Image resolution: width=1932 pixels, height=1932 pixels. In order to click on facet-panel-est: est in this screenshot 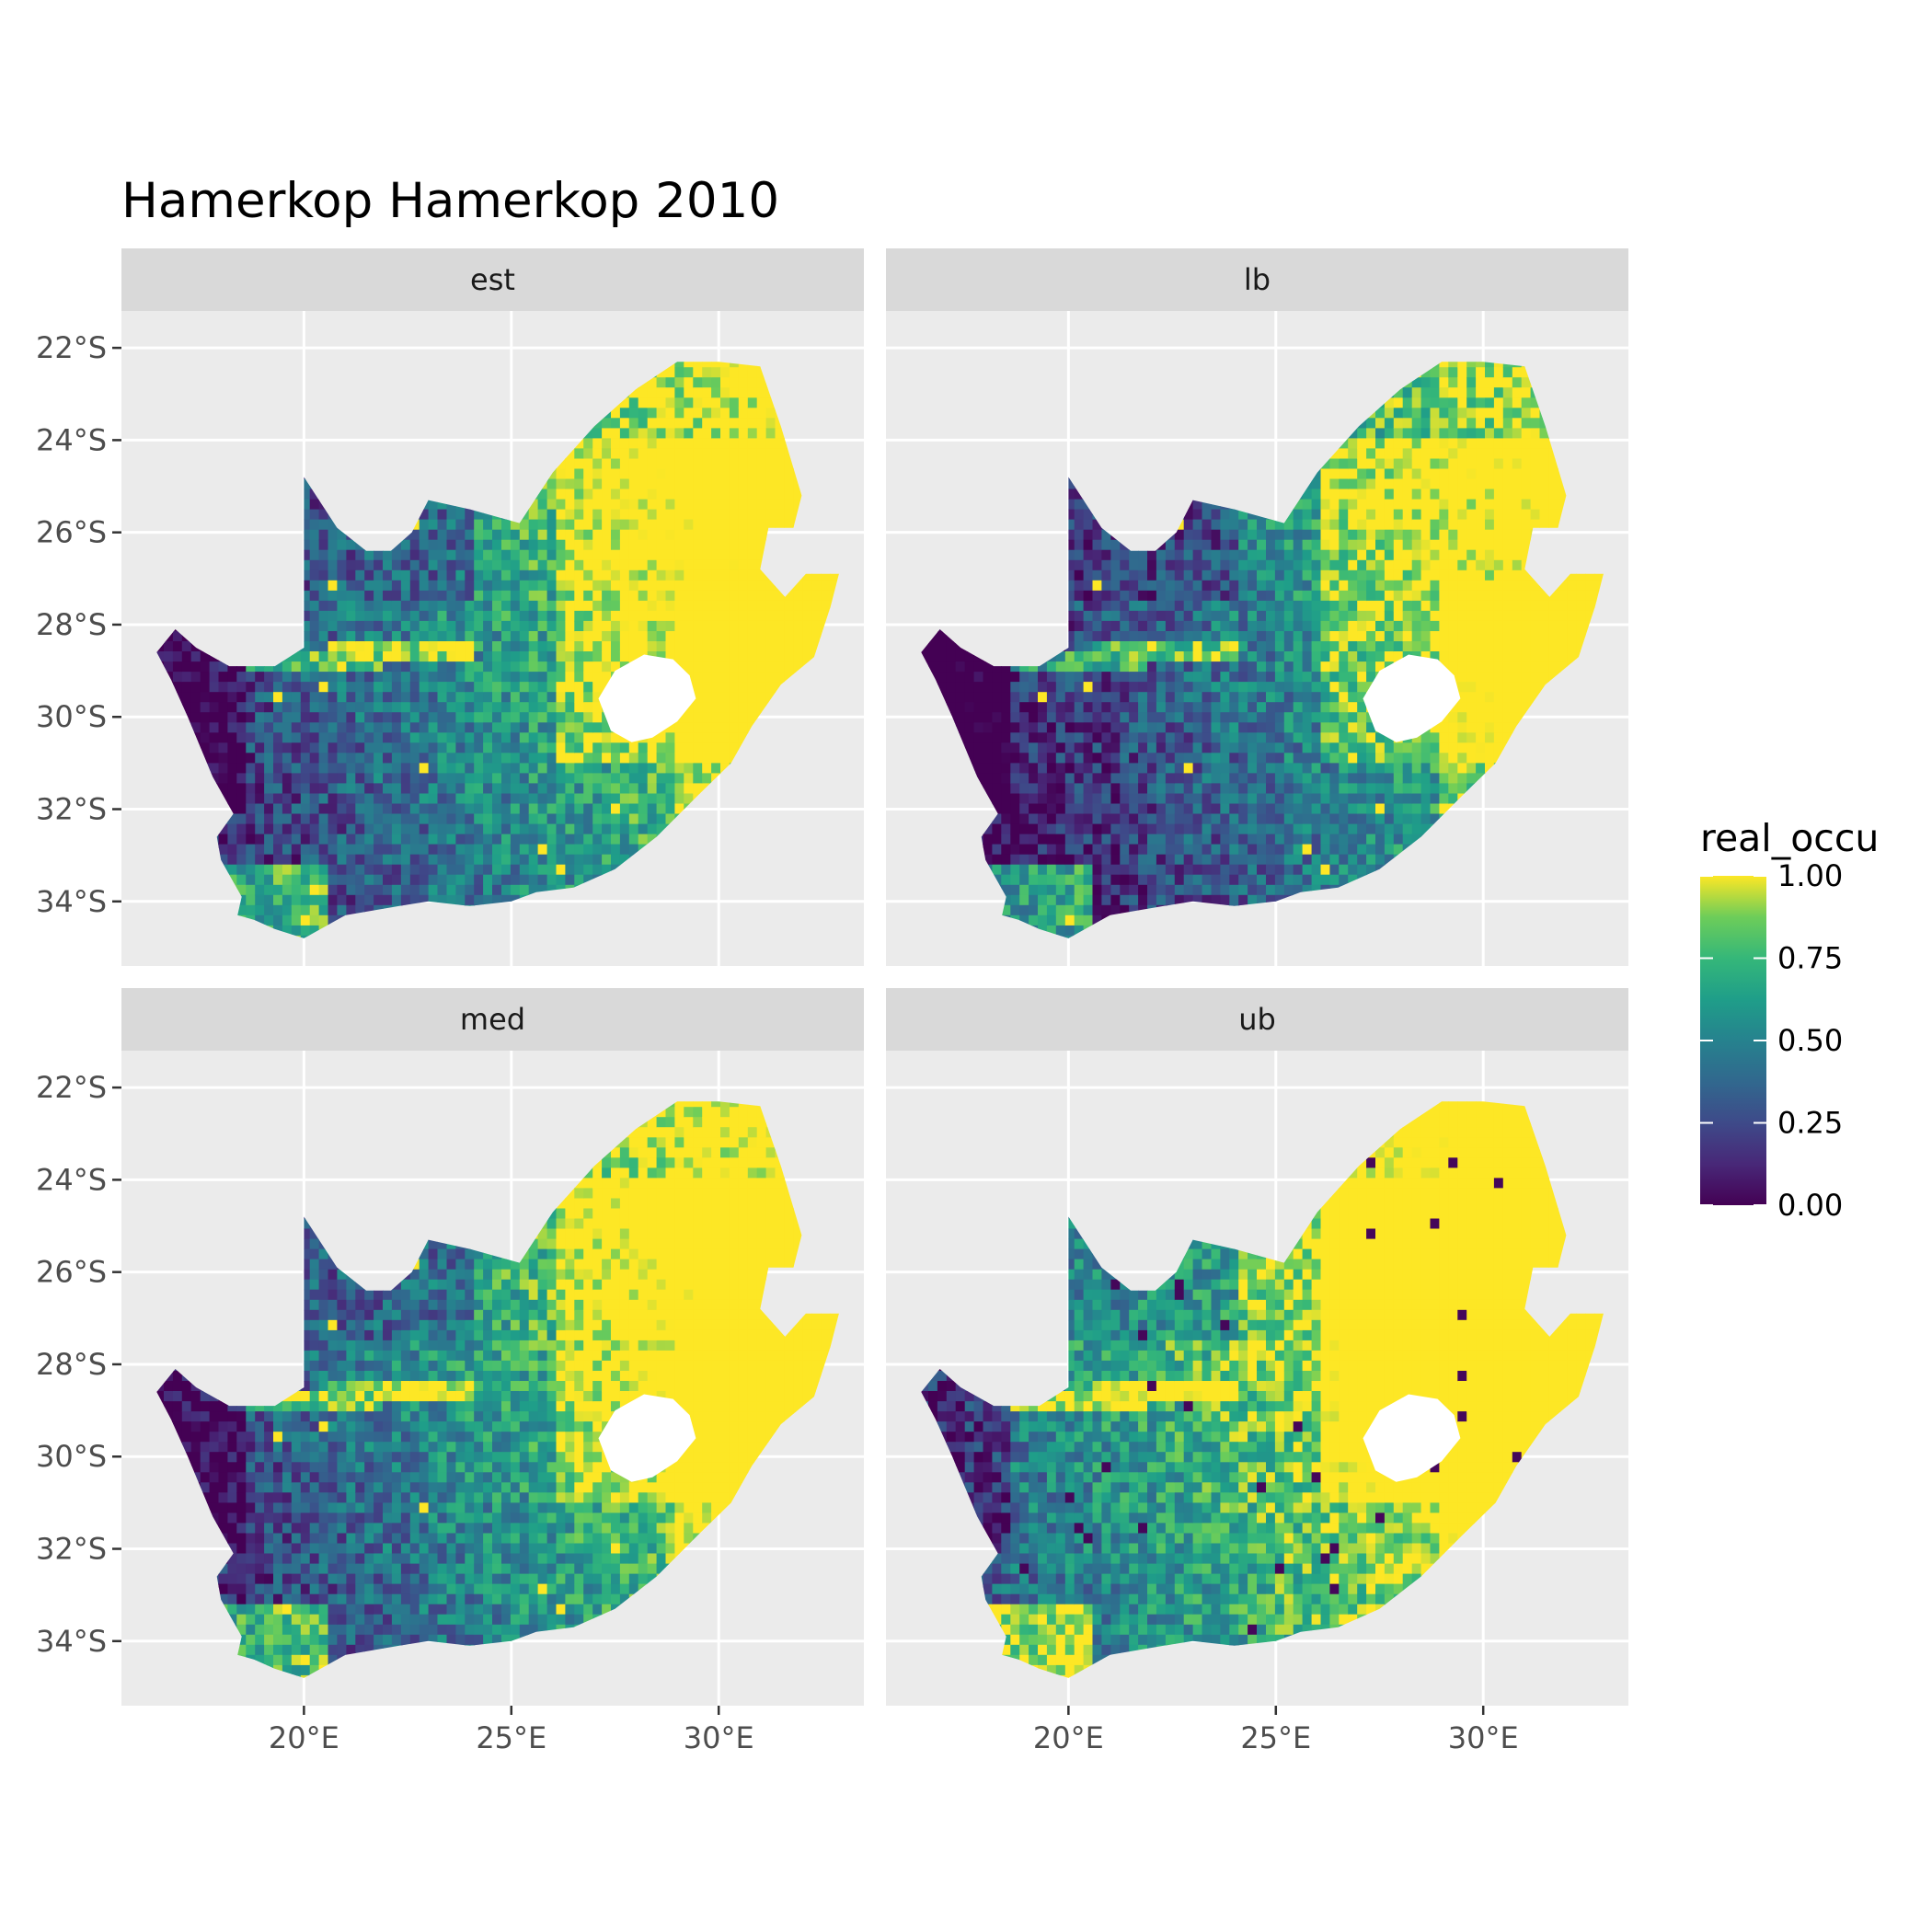, I will do `click(493, 607)`.